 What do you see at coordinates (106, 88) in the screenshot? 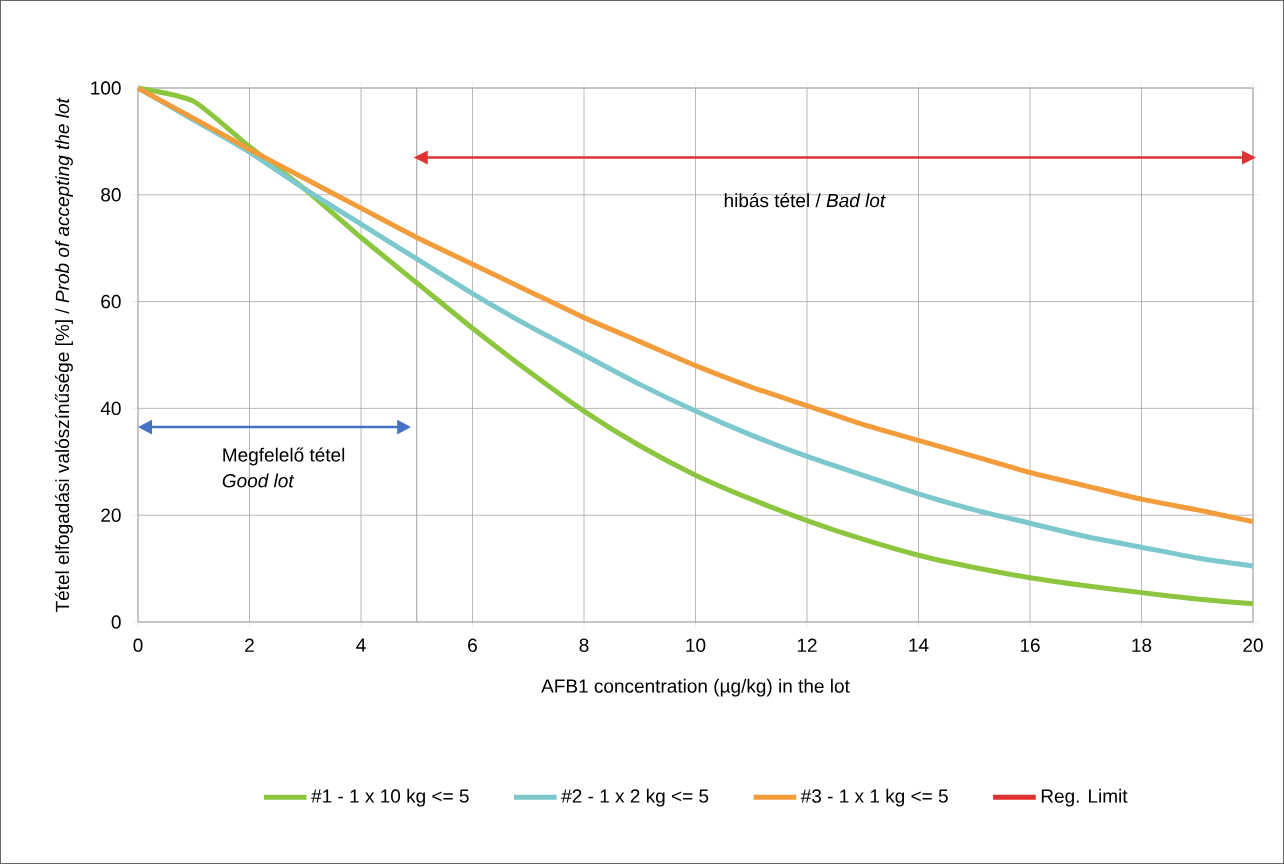
I see `y-tick-label: 100` at bounding box center [106, 88].